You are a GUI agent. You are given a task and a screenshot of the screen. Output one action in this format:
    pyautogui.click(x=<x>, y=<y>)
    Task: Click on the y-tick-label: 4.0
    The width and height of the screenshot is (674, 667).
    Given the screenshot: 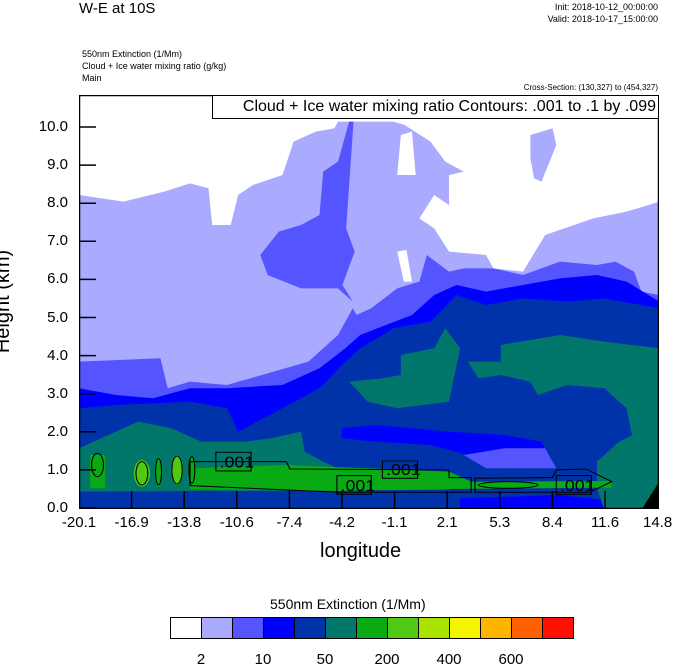 What is the action you would take?
    pyautogui.click(x=57, y=355)
    